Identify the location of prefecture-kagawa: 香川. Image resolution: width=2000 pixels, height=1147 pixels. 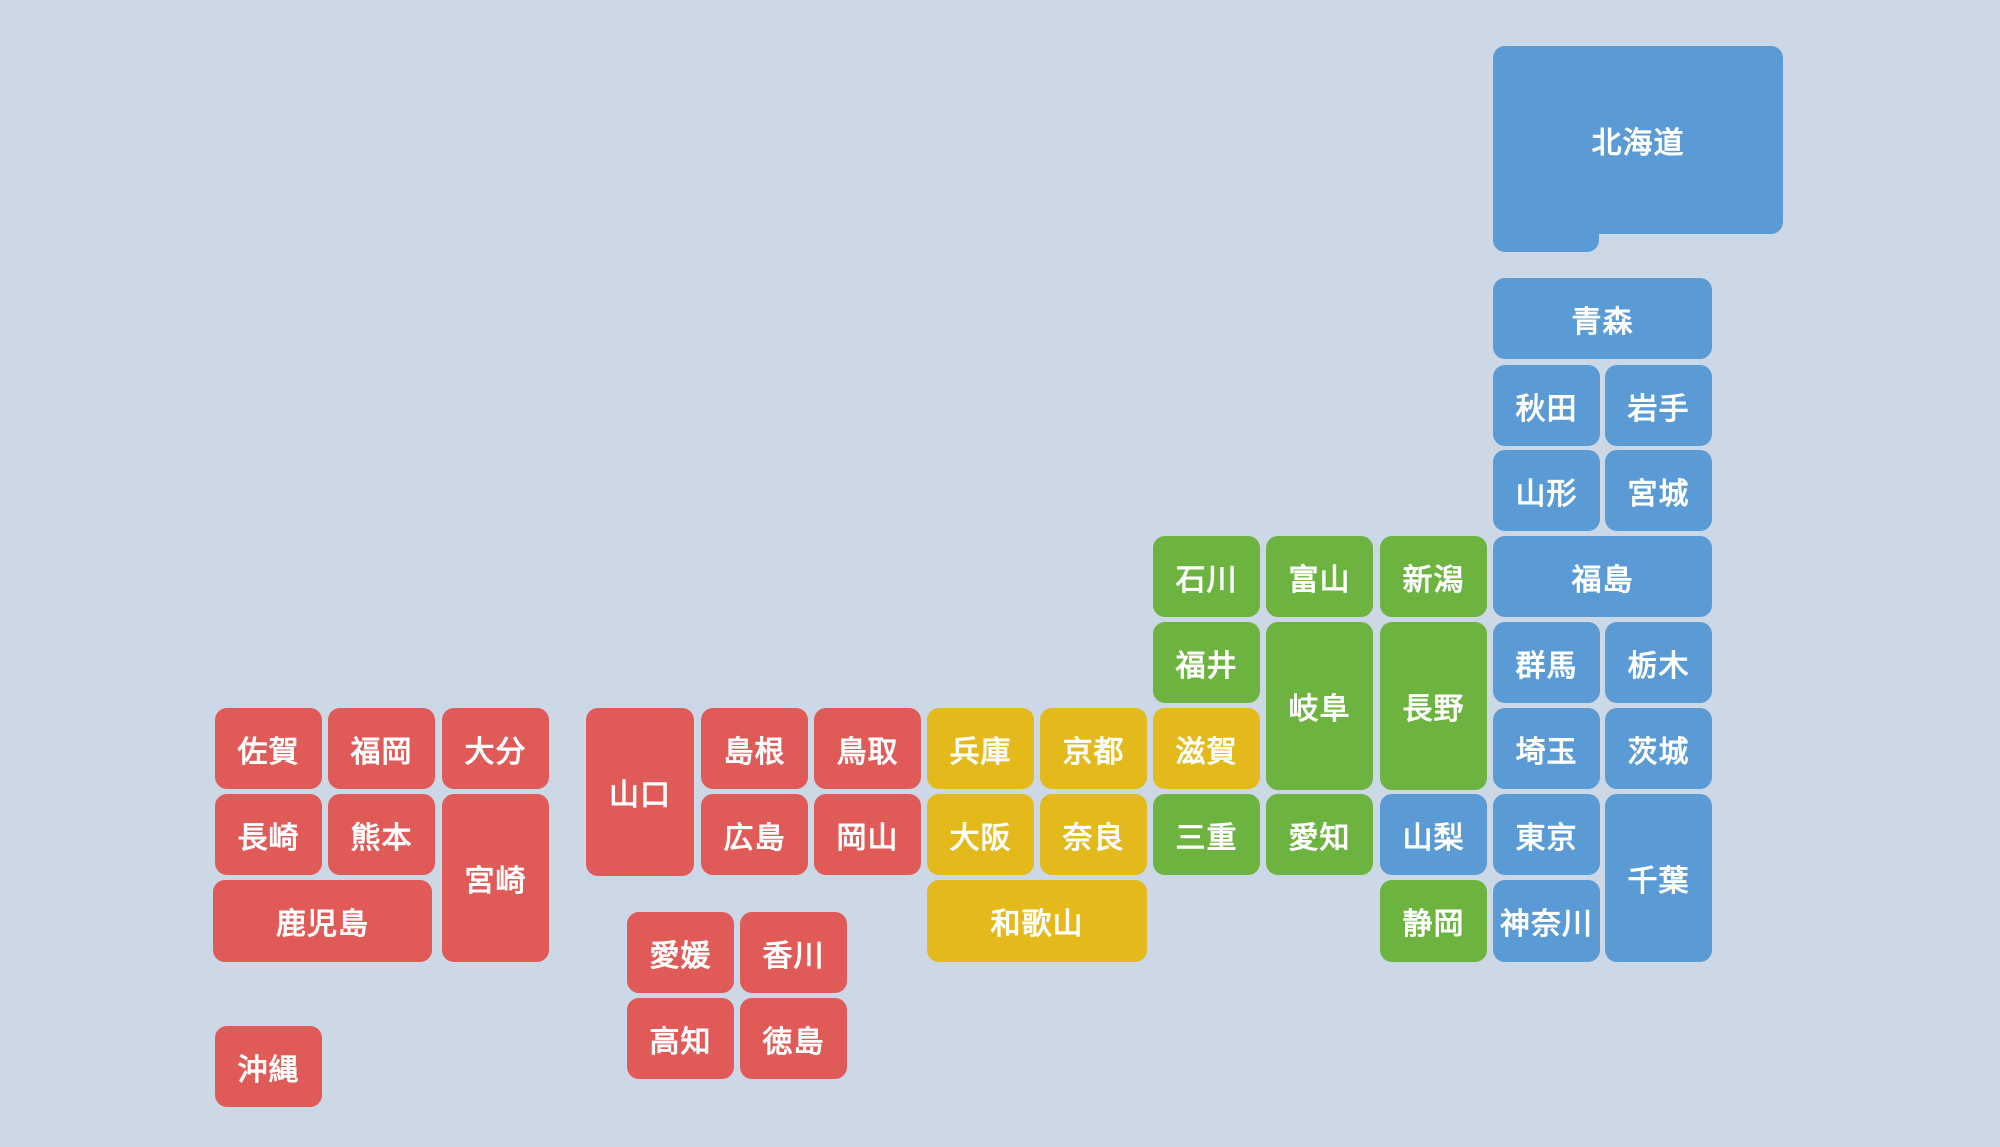
(793, 952).